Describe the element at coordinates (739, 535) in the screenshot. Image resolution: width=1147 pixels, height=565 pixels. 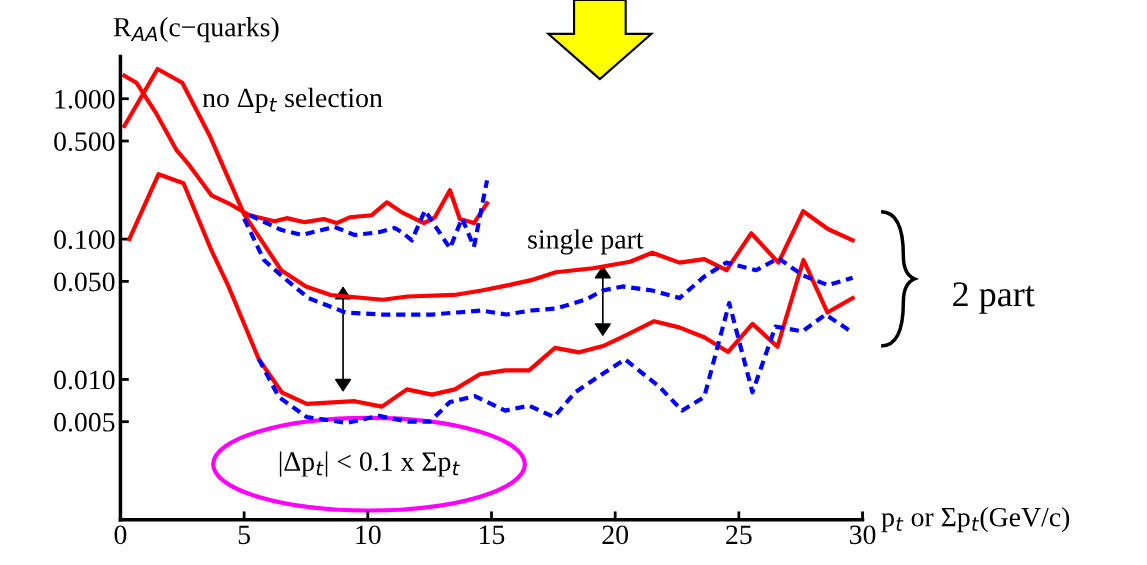
I see `x-tick-label: 25` at that location.